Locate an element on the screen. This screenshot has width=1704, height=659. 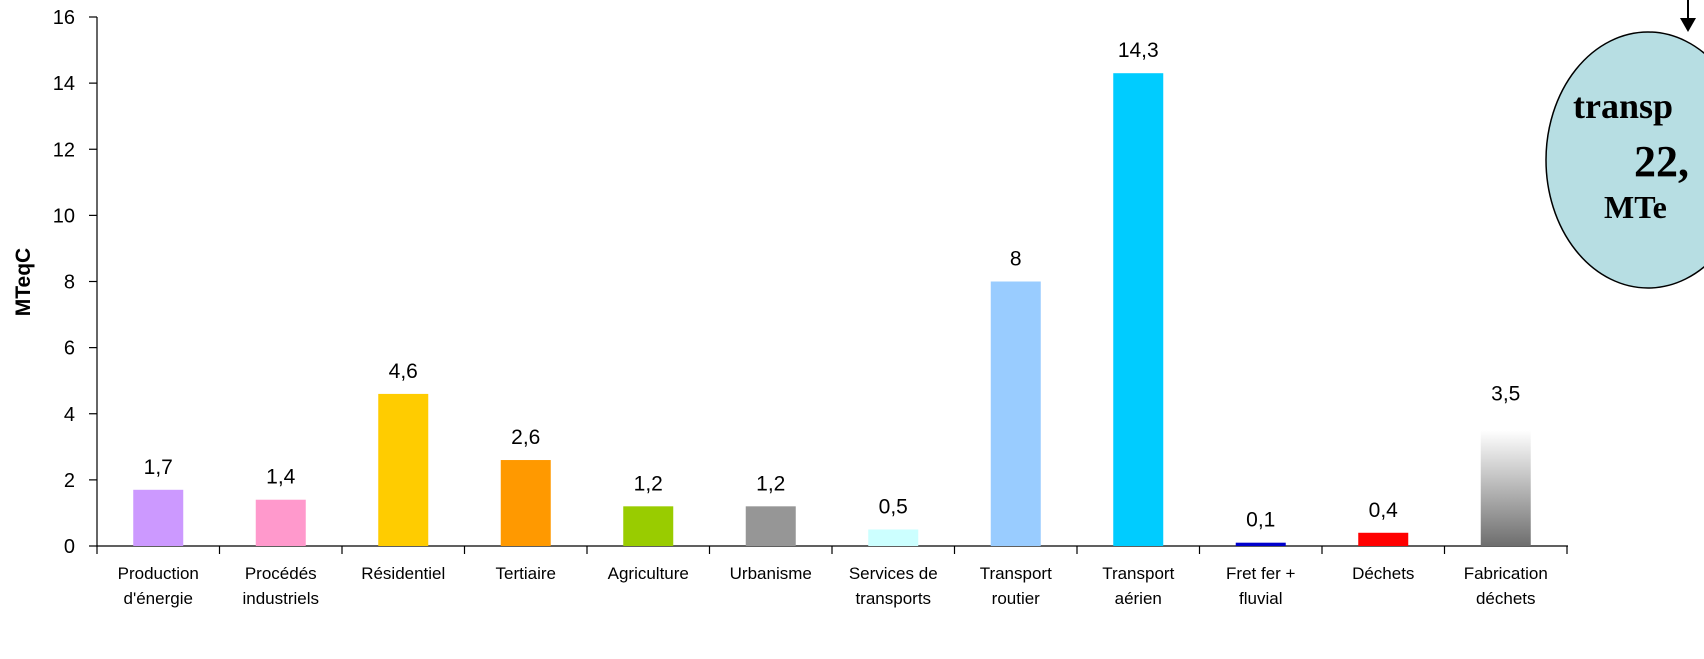
total-bubble-annotation: transp 22, MTe is located at coordinates (1624, 144).